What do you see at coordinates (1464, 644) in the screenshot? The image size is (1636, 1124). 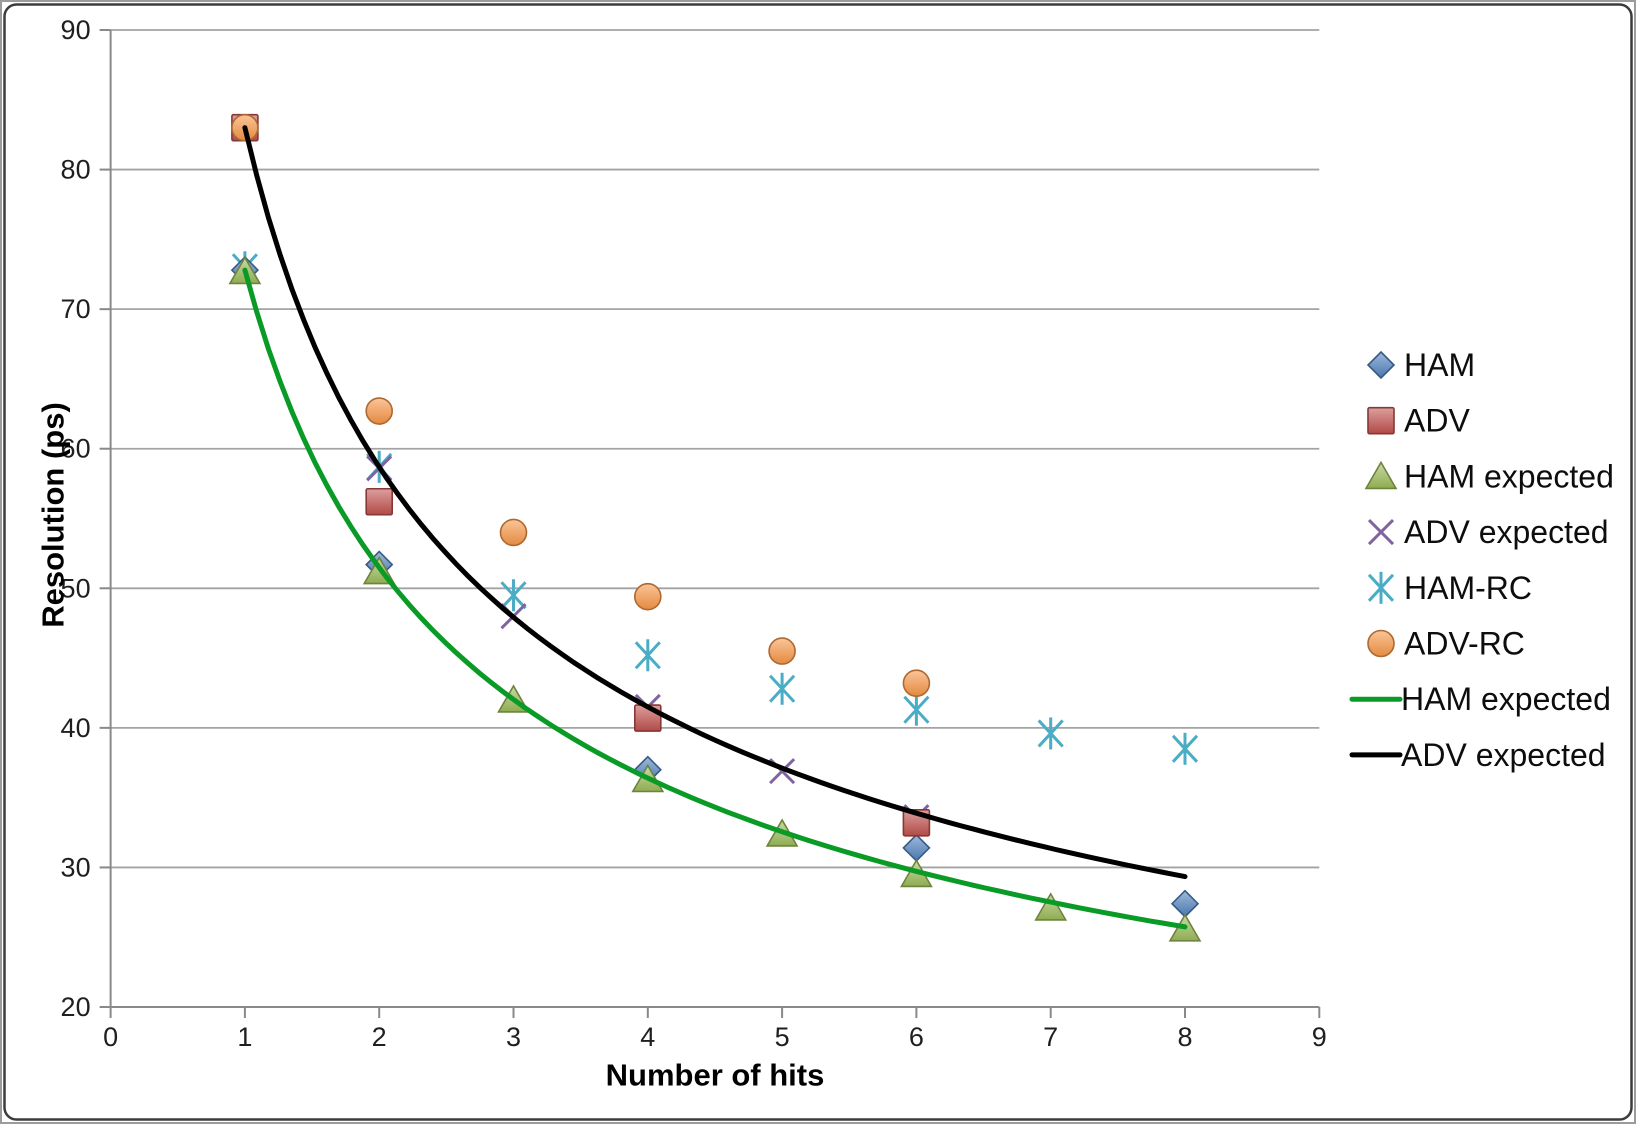 I see `legend-label: ADV-RC` at bounding box center [1464, 644].